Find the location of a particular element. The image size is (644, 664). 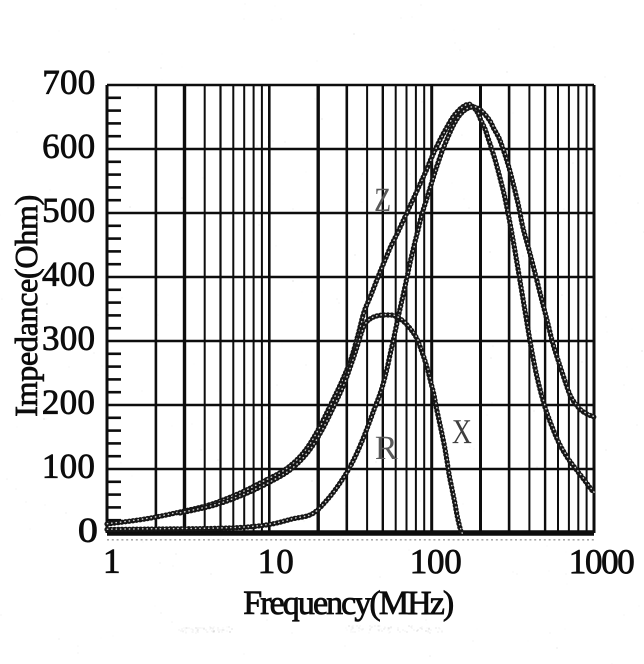

svg-text: 300 is located at coordinates (68, 338).